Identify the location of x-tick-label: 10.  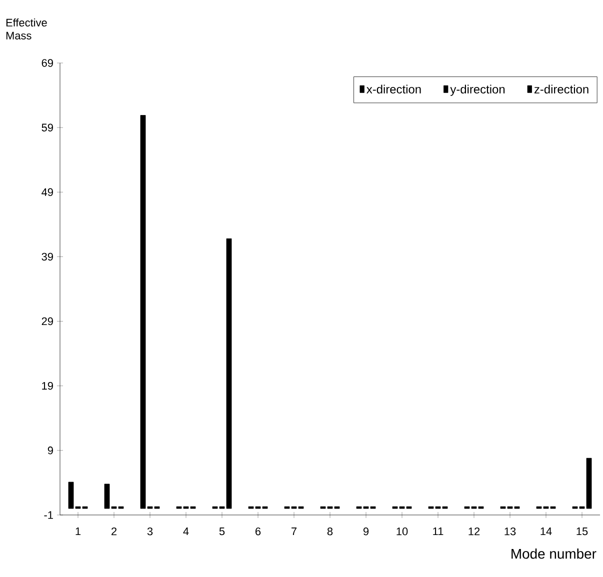
(402, 532).